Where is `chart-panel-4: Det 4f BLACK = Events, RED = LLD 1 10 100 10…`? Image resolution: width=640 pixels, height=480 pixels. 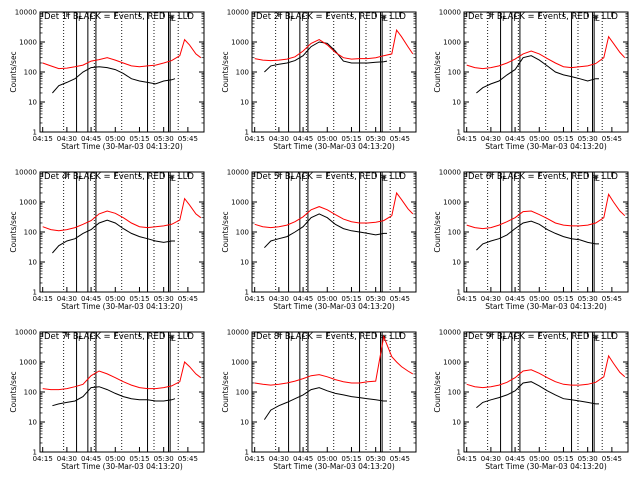 chart-panel-4: Det 4f BLACK = Events, RED = LLD 1 10 100 10… is located at coordinates (107, 240).